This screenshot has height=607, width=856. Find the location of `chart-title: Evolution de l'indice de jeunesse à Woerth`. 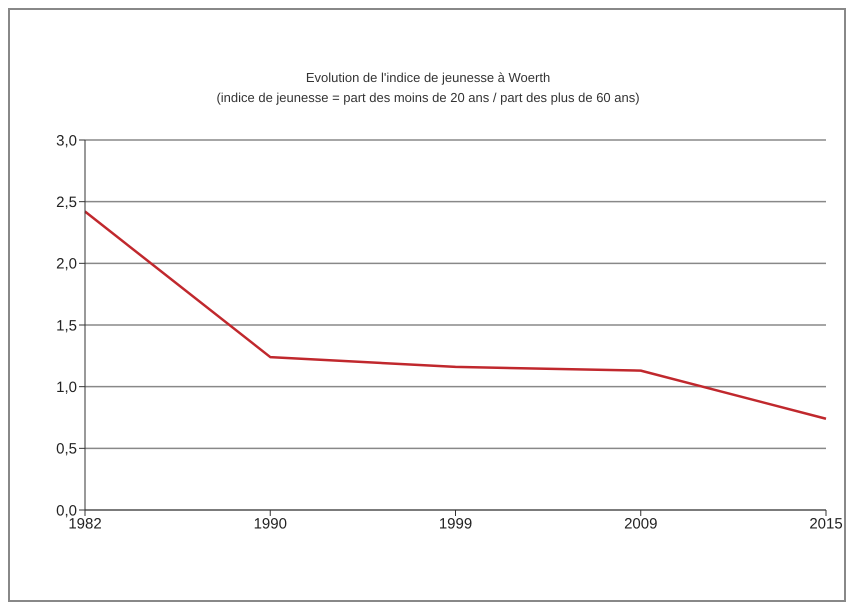

chart-title: Evolution de l'indice de jeunesse à Woerth is located at coordinates (428, 78).